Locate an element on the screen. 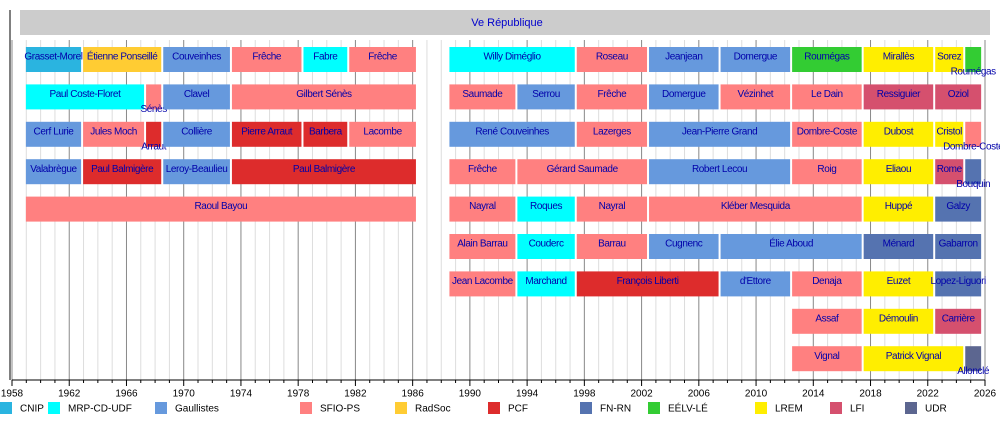 The height and width of the screenshot is (430, 1000). legend-label: SFIO-PS is located at coordinates (340, 409).